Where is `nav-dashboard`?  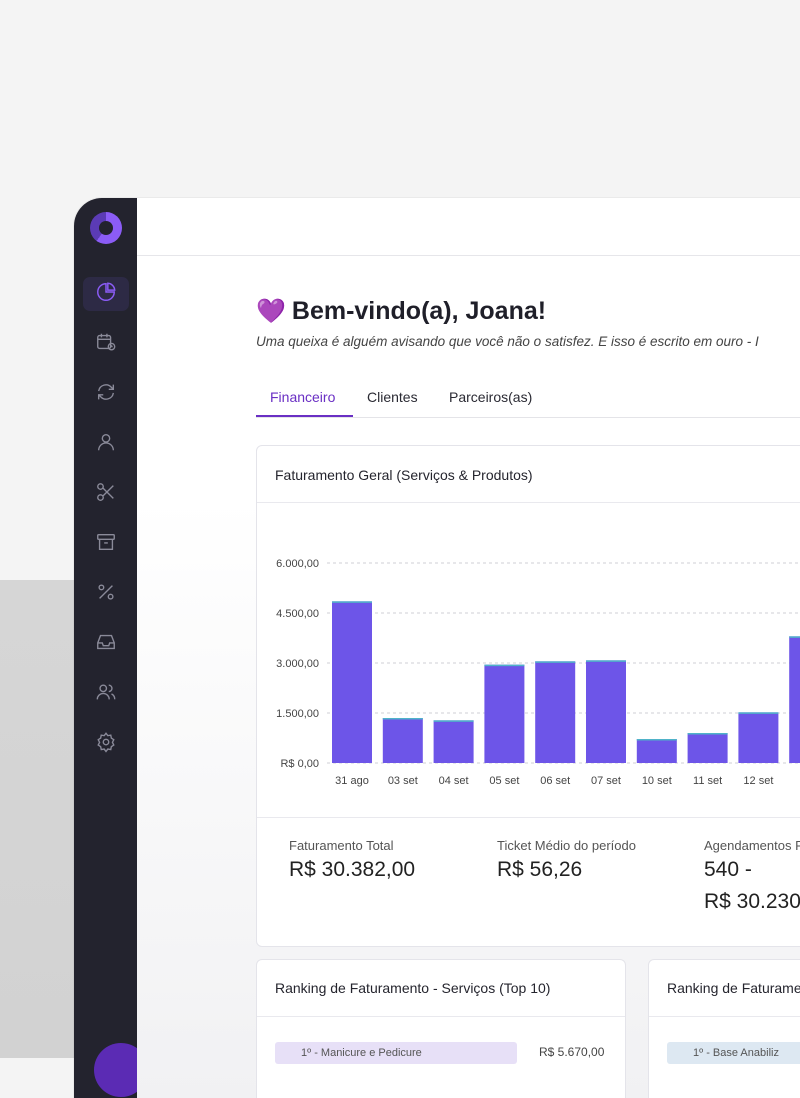 nav-dashboard is located at coordinates (106, 294).